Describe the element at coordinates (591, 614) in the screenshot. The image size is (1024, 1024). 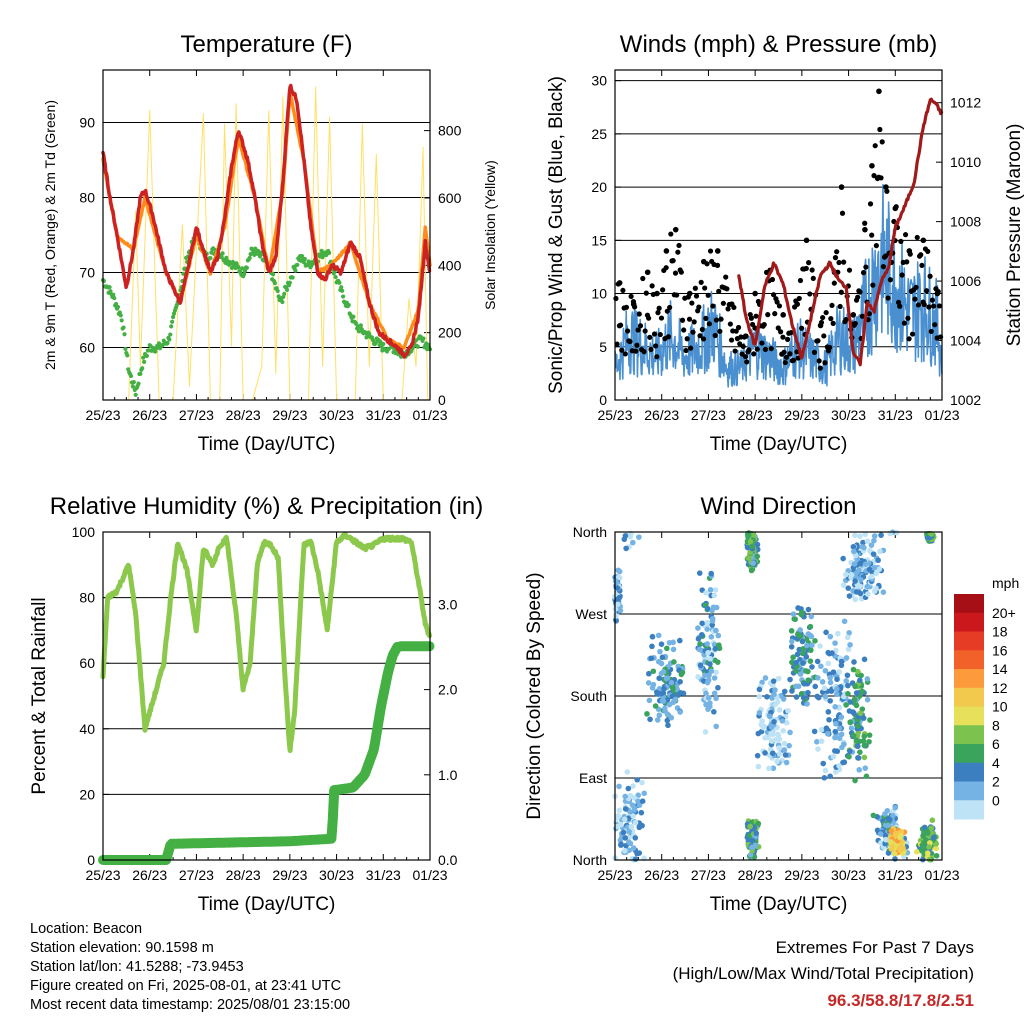
I see `y-tick-label: West` at that location.